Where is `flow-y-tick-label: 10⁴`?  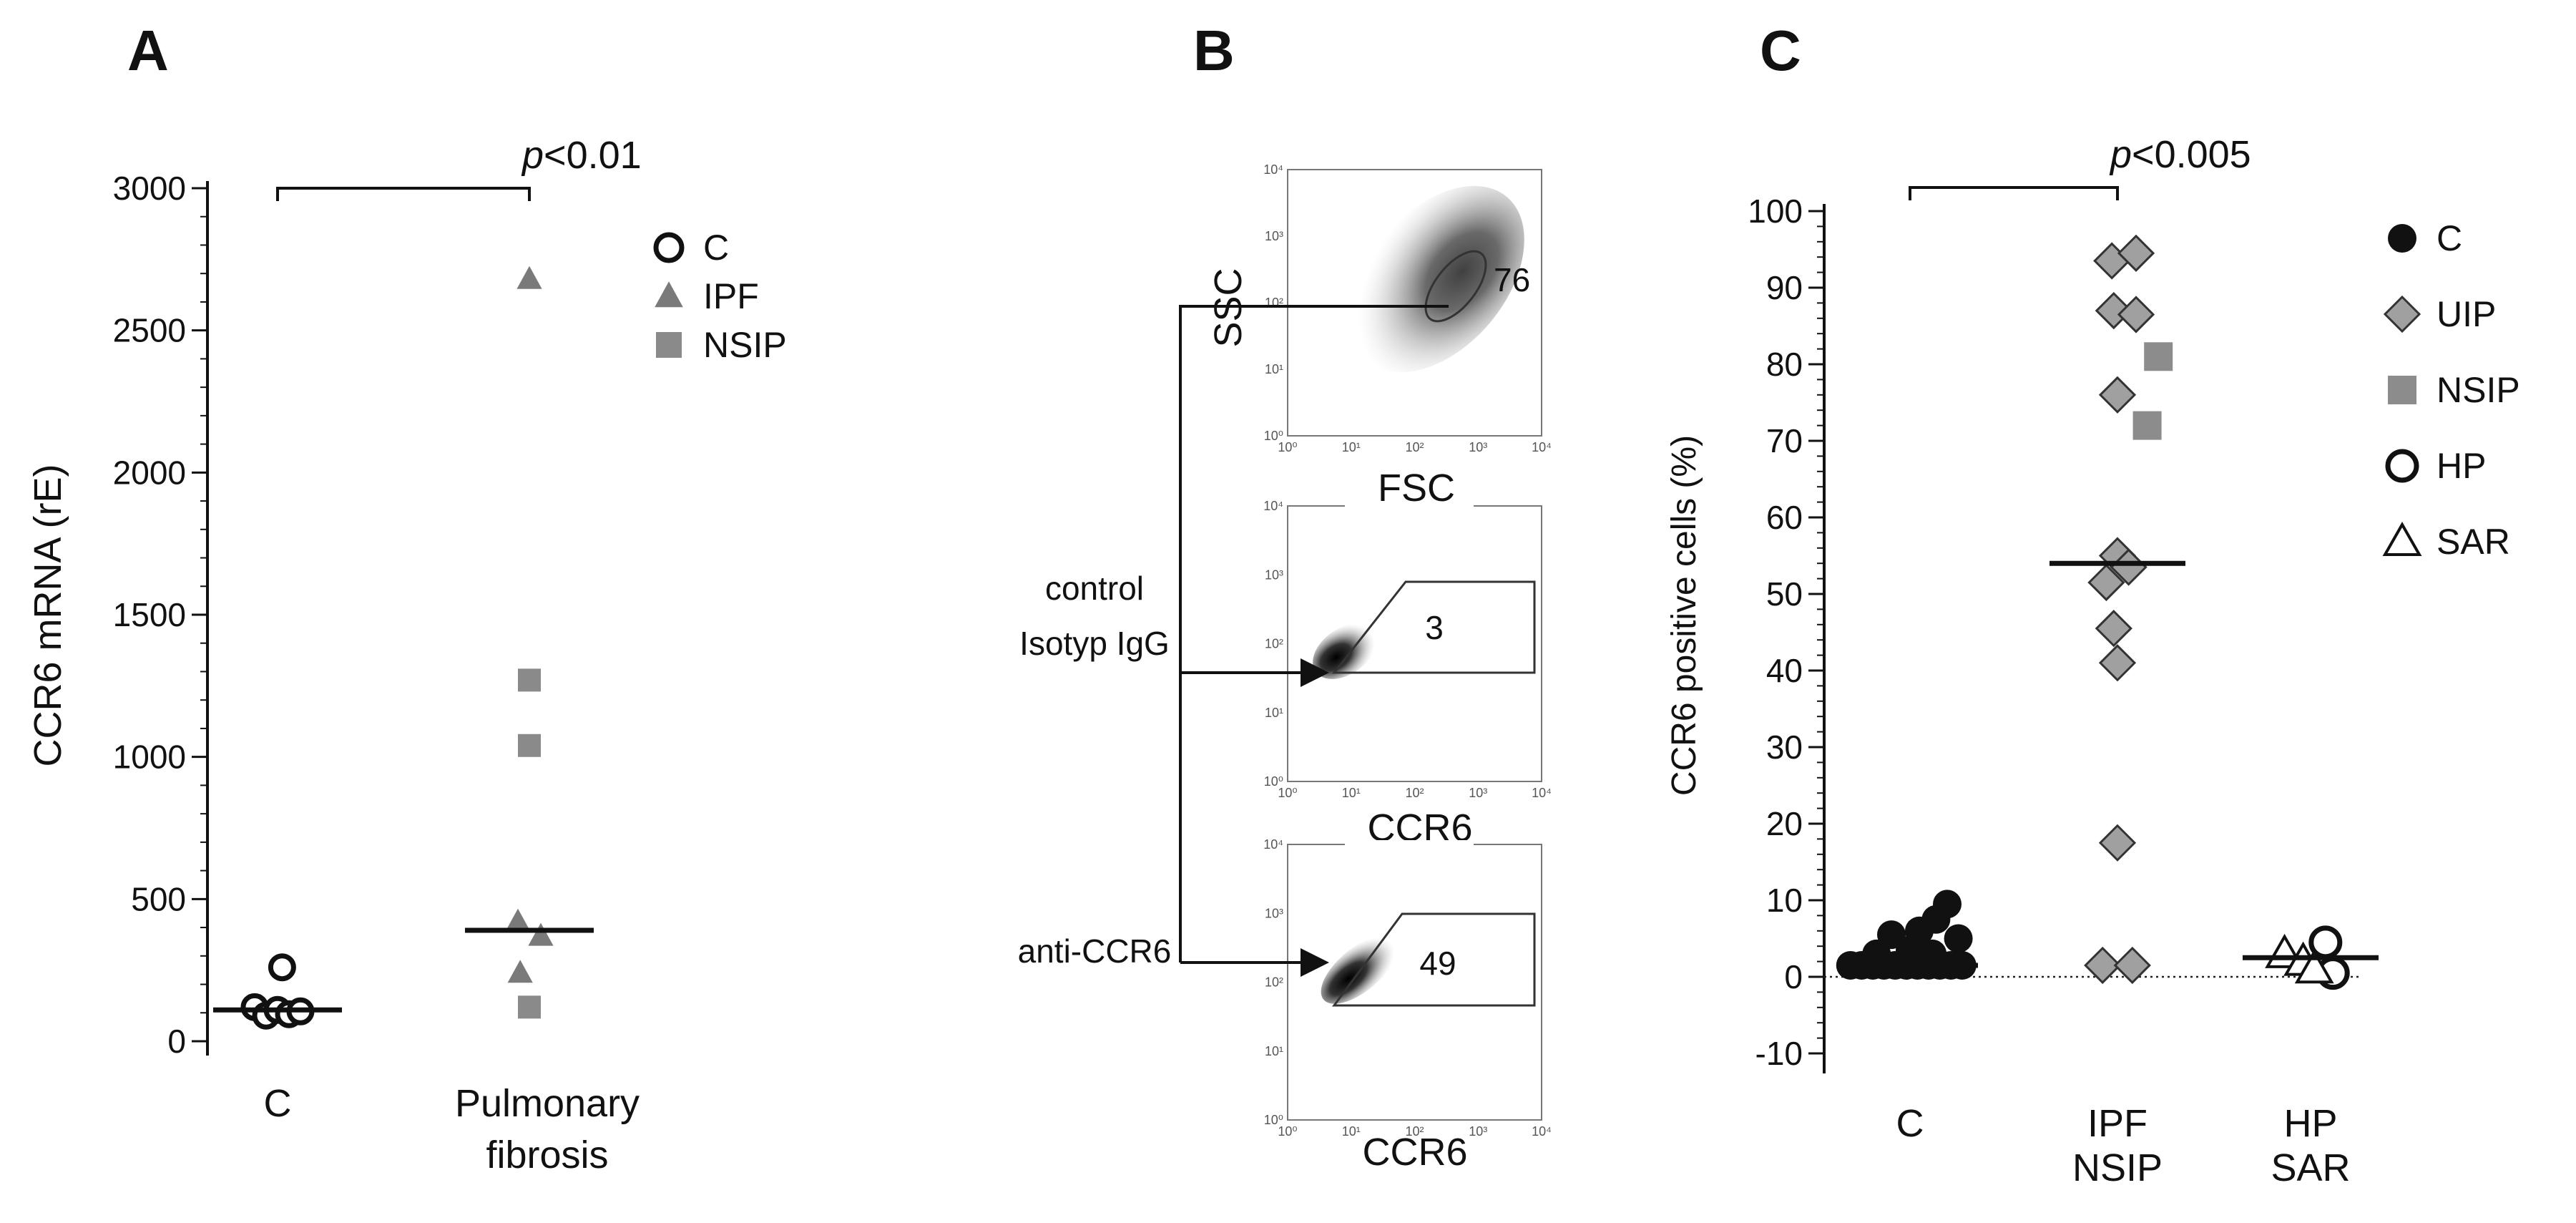 flow-y-tick-label: 10⁴ is located at coordinates (1273, 506).